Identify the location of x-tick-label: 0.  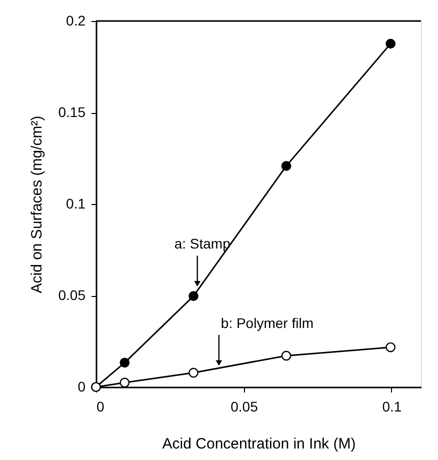
(100, 406).